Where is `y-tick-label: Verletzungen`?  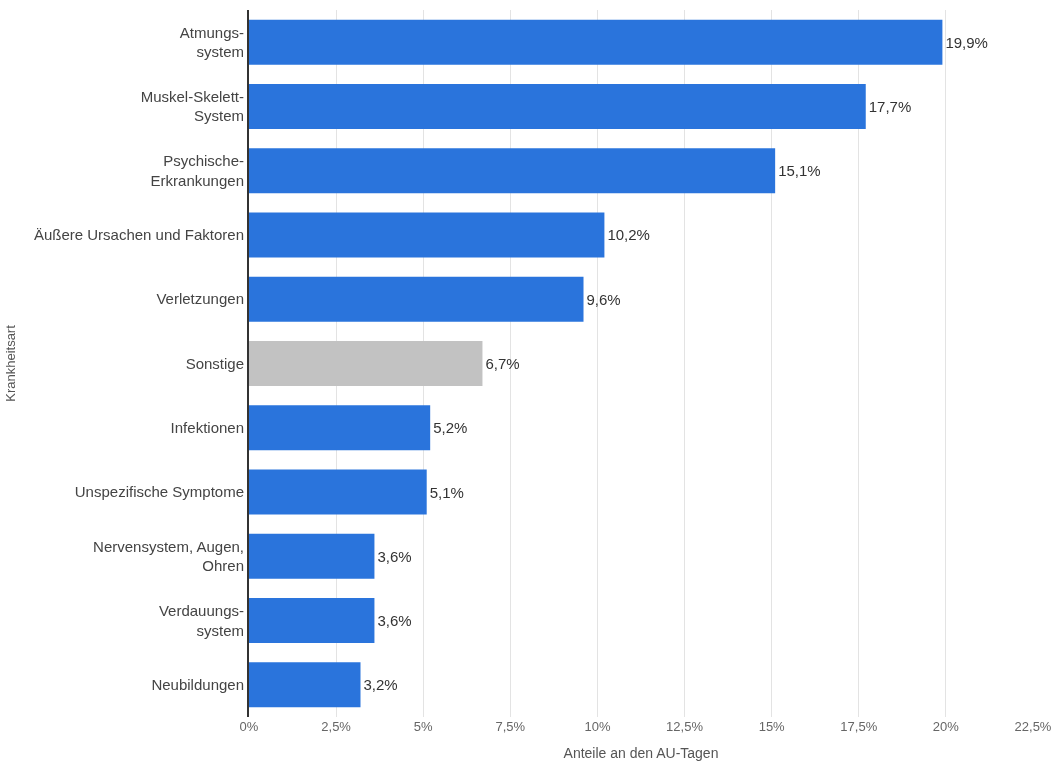 y-tick-label: Verletzungen is located at coordinates (200, 299).